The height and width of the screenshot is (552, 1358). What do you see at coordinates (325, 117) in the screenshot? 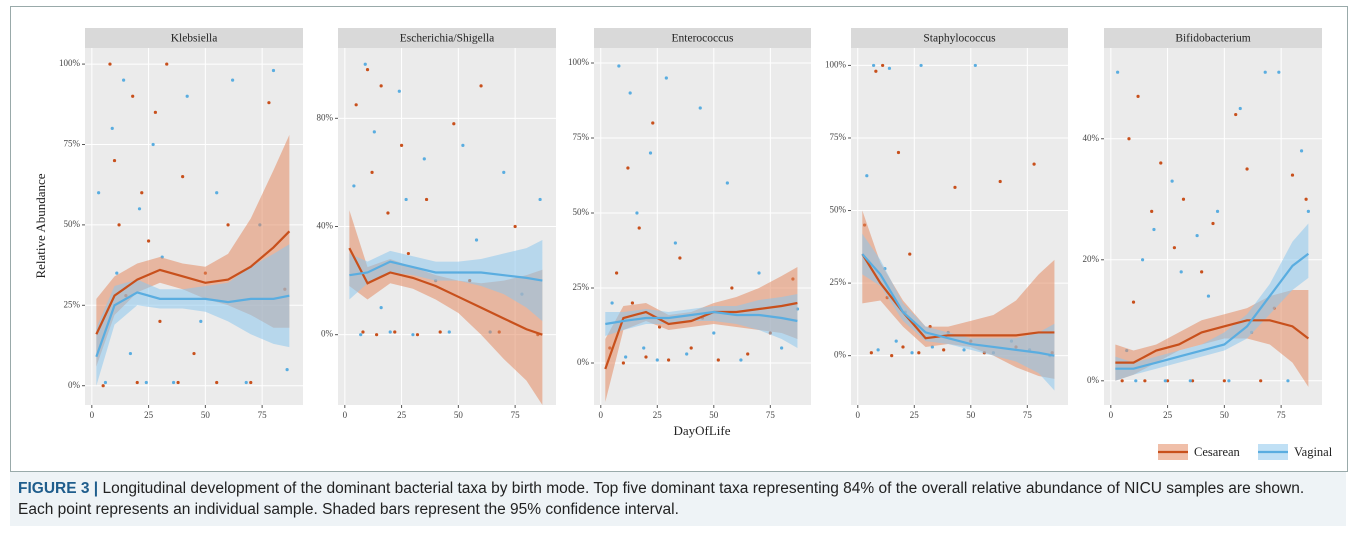
I see `y-tick-label: 80%` at bounding box center [325, 117].